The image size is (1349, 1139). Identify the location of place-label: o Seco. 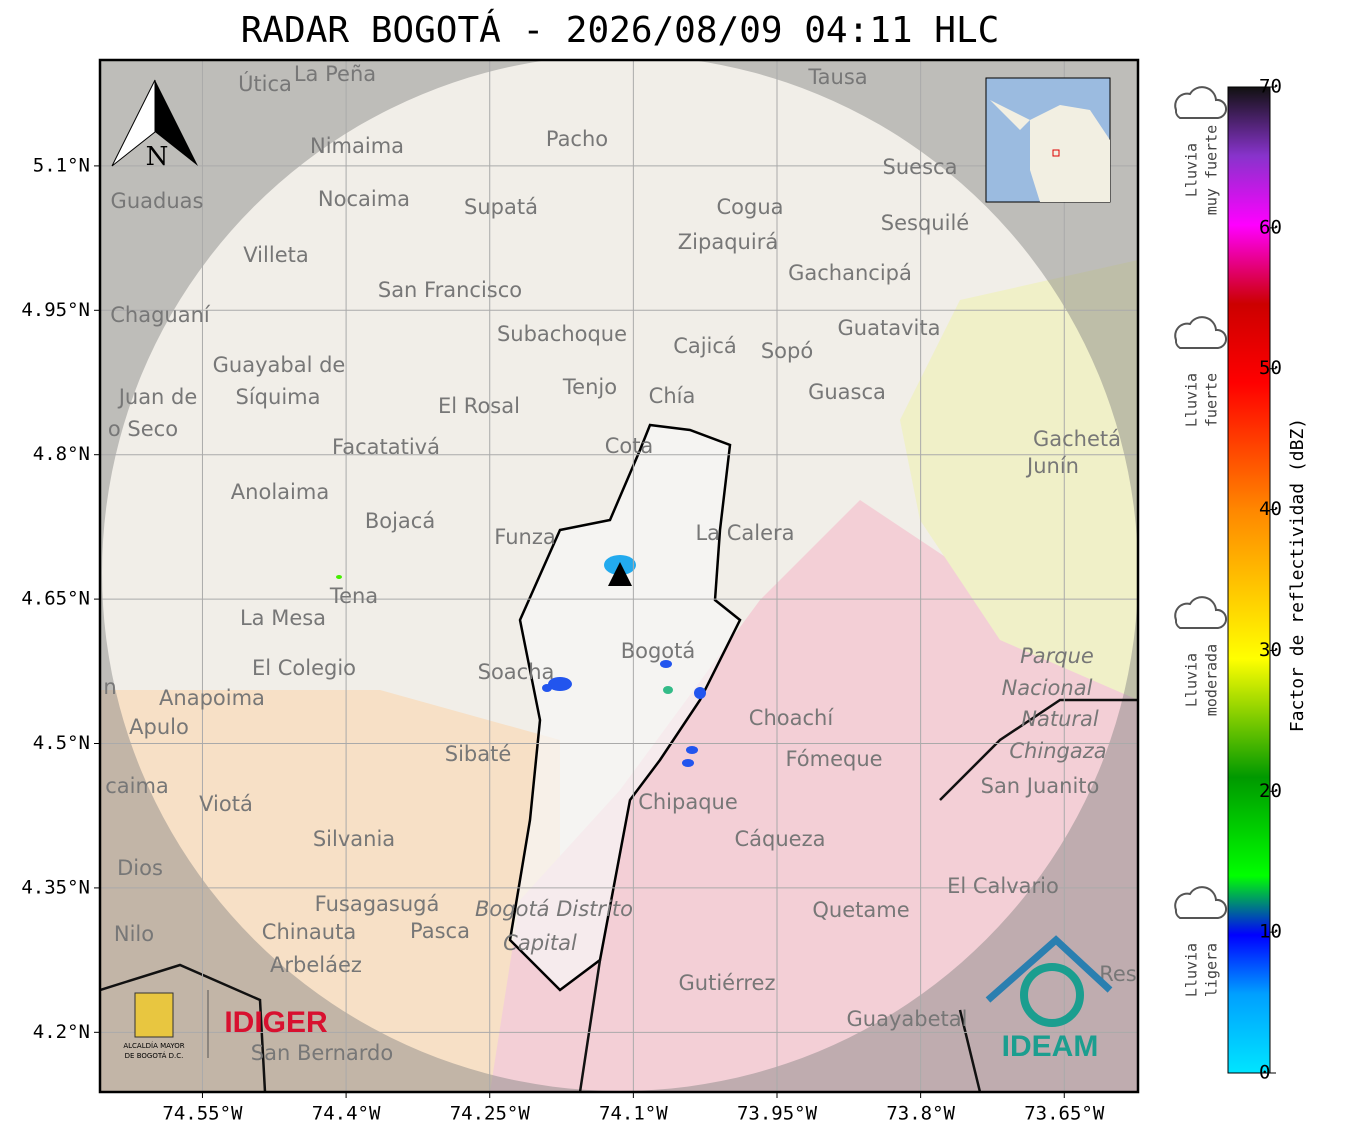
(143, 429).